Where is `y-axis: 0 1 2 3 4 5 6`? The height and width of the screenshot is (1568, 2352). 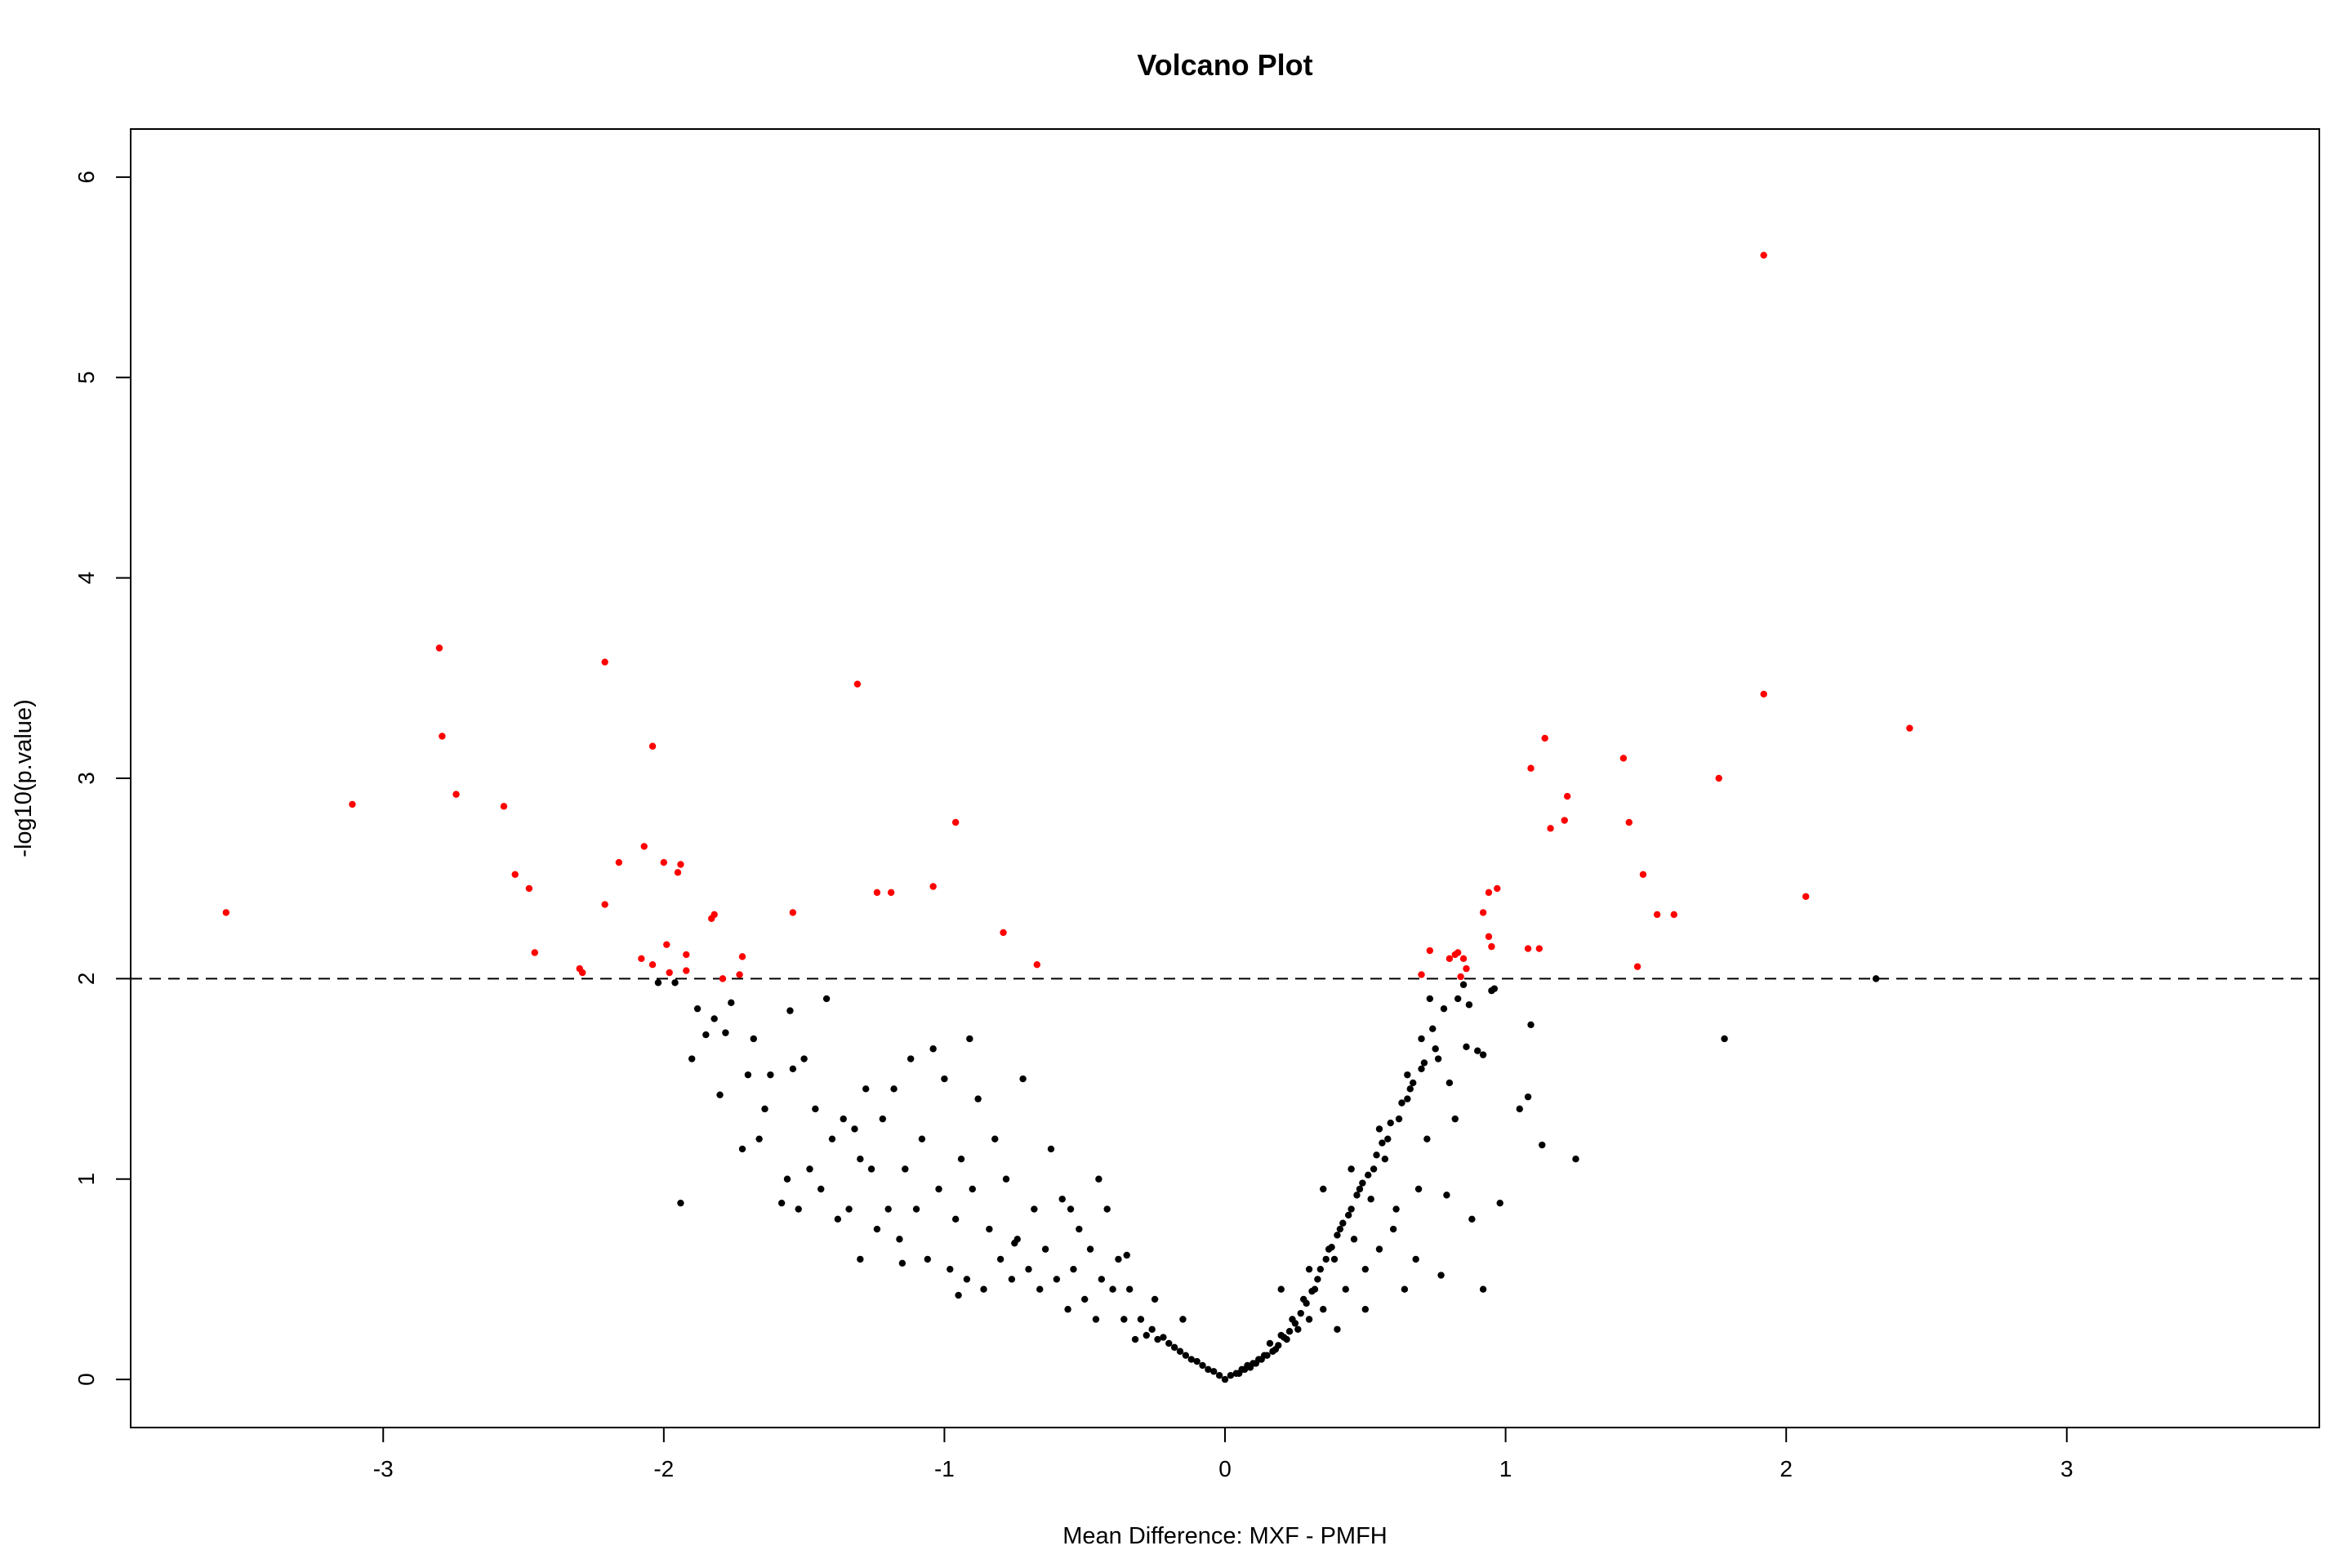
y-axis: 0 1 2 3 4 5 6 is located at coordinates (102, 778).